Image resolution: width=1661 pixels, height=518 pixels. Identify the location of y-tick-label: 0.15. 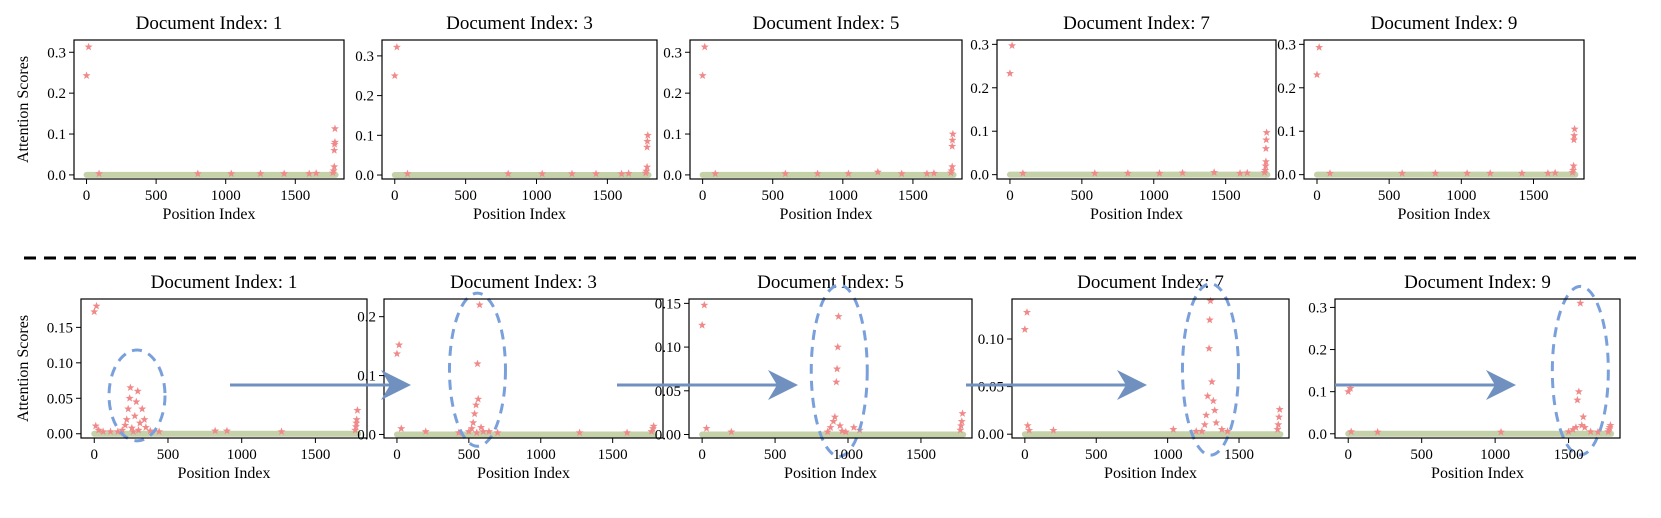
(60, 328).